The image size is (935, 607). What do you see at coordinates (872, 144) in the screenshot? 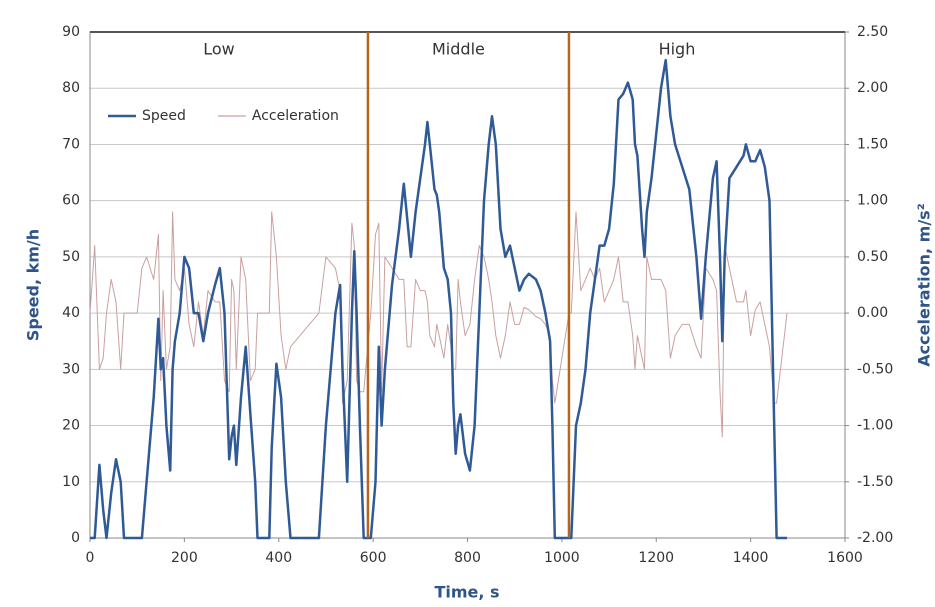
I see `y2-tick-label: 1.50` at bounding box center [872, 144].